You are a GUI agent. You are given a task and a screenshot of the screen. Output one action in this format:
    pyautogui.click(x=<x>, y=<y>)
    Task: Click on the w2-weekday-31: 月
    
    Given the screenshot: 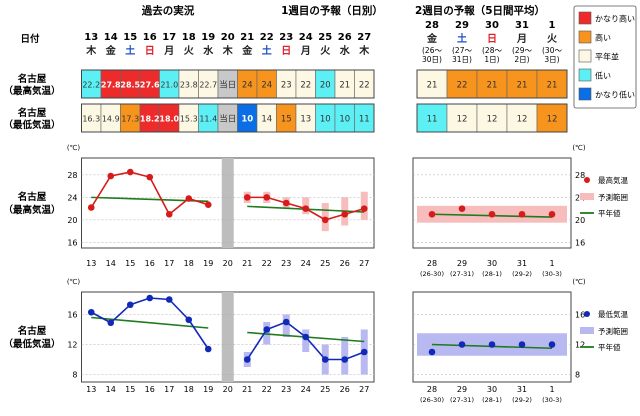 What is the action you would take?
    pyautogui.click(x=521, y=39)
    